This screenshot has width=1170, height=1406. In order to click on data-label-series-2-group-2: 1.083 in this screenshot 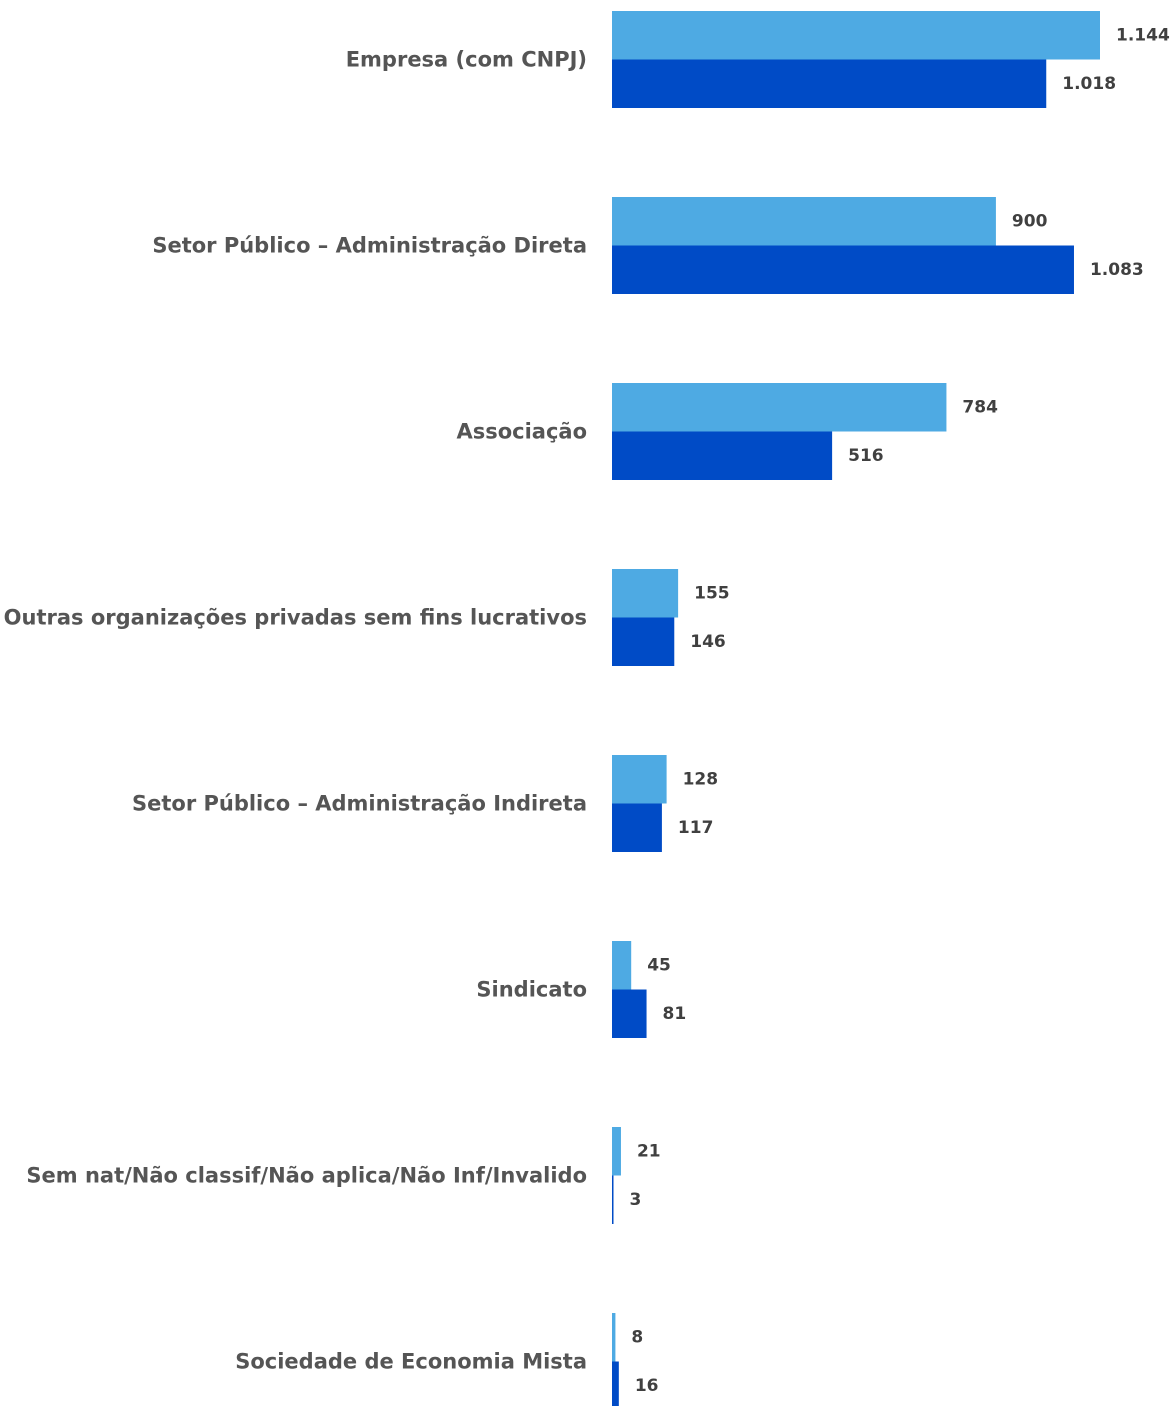, I will do `click(1117, 270)`.